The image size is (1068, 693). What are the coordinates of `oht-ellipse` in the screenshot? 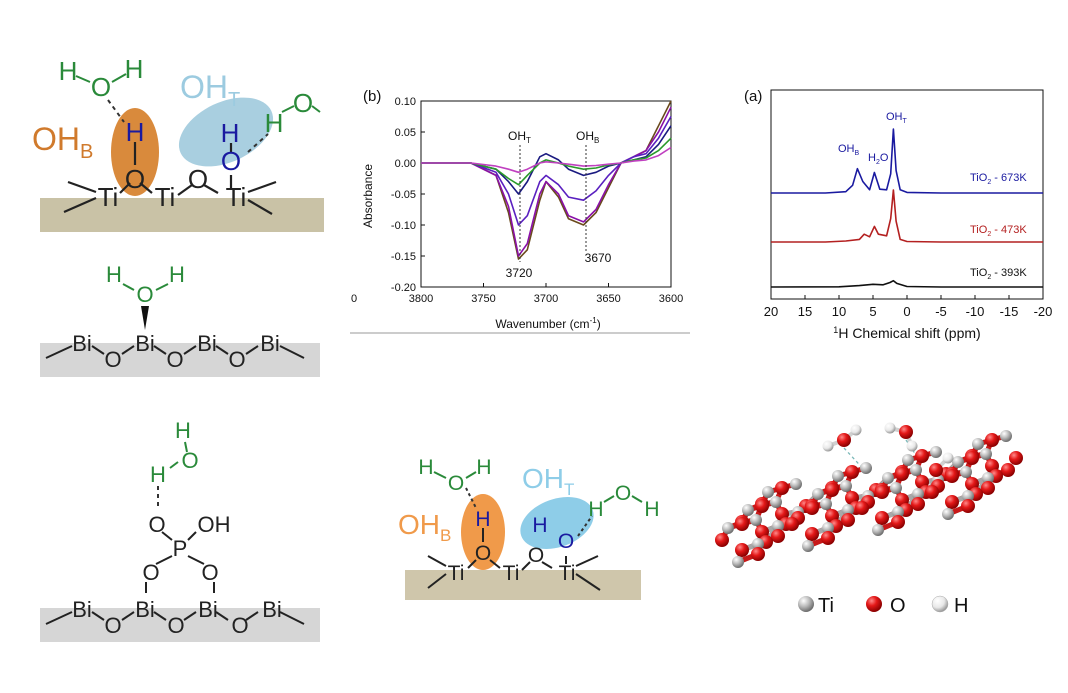 It's located at (557, 523).